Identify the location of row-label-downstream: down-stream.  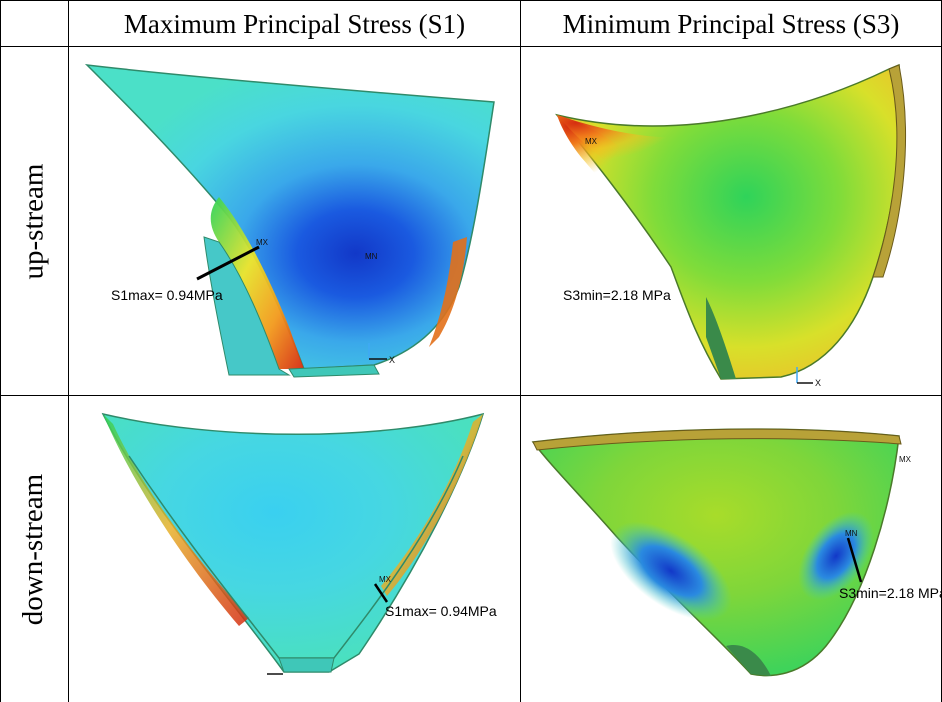
(34, 549).